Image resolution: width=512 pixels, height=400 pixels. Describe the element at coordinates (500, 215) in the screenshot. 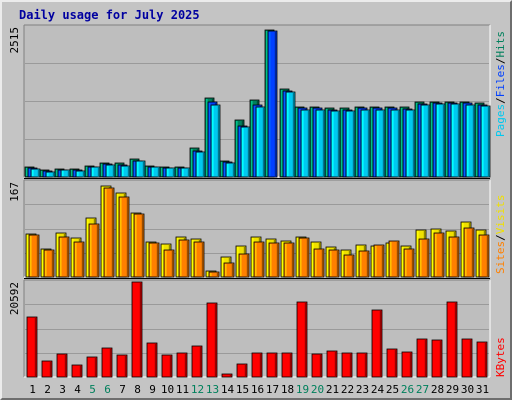

I see `legend-visits: Visits` at that location.